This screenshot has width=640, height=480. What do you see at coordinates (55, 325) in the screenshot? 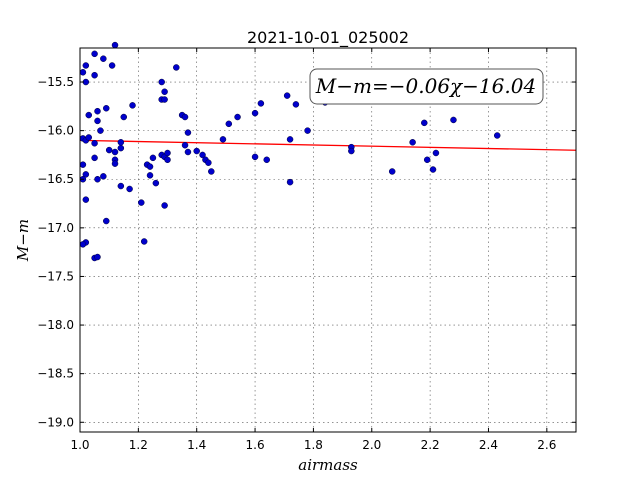
I see `y-tick-label: −18.0` at bounding box center [55, 325].